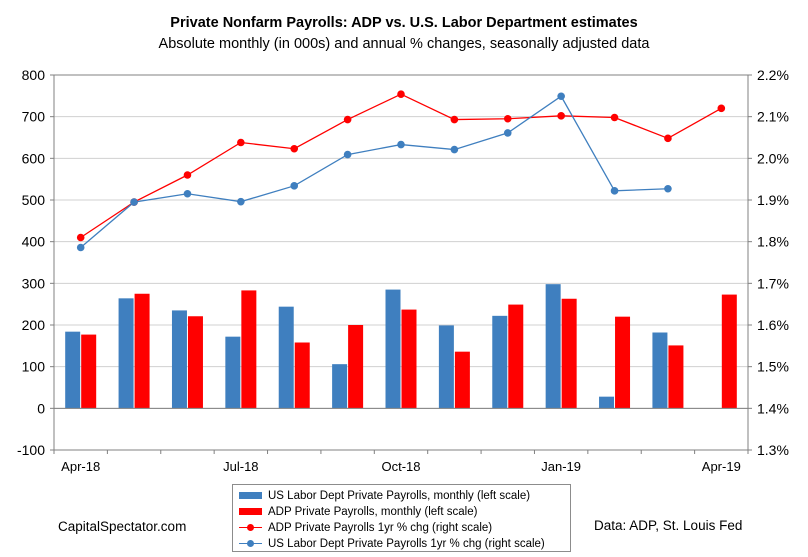 The image size is (808, 557). I want to click on source-text: Data: ADP, St. Louis Fed, so click(668, 525).